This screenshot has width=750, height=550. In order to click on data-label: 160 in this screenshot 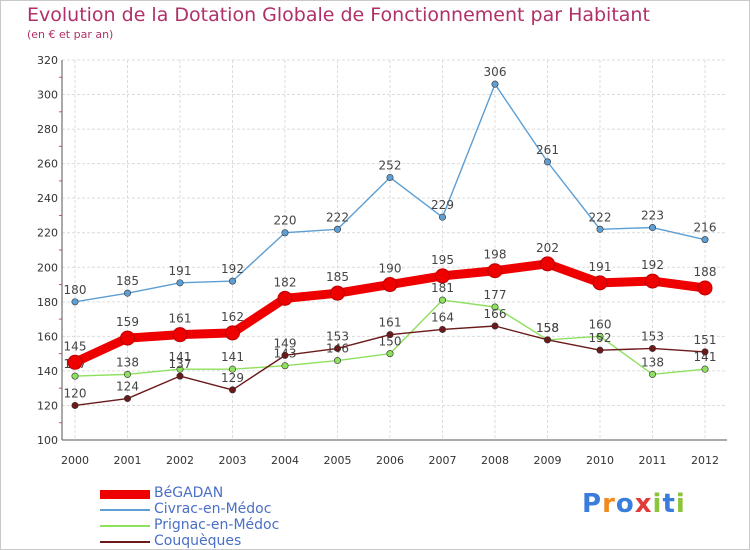, I will do `click(600, 324)`.